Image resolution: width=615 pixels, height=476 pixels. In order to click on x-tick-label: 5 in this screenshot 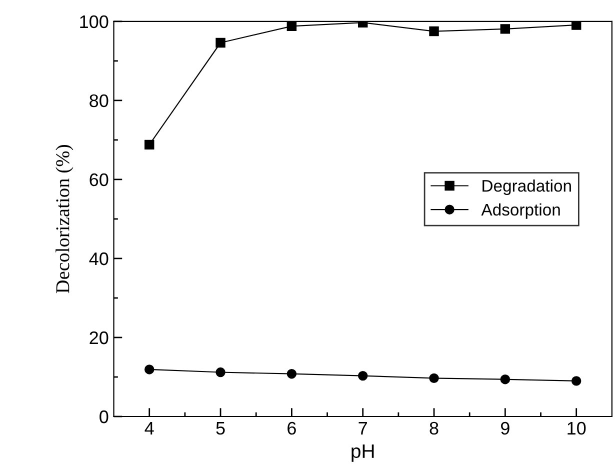, I will do `click(220, 428)`.